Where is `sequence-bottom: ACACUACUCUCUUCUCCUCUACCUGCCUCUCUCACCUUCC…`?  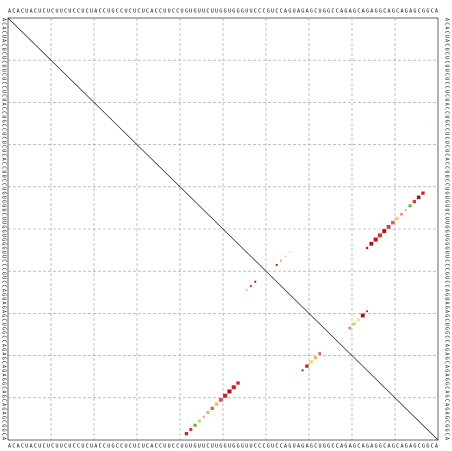 sequence-bottom: ACACUACUCUCUUCUCCUCUACCUGCCUCUCUCACCUUCC… is located at coordinates (223, 447).